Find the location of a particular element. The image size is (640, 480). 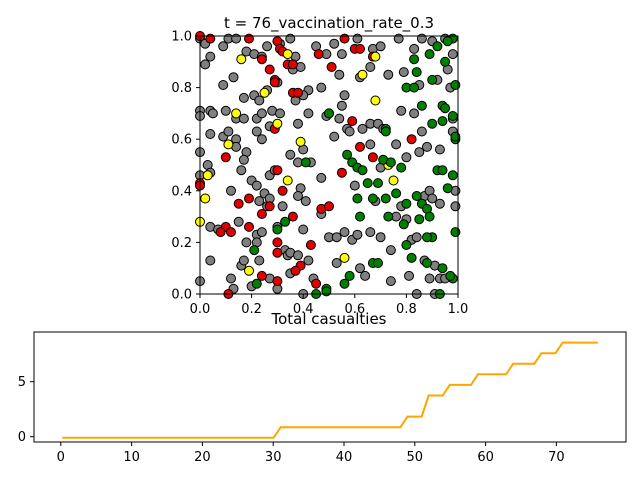

scatter-title: t = 76_vaccination_rate_0.3 is located at coordinates (329, 23).